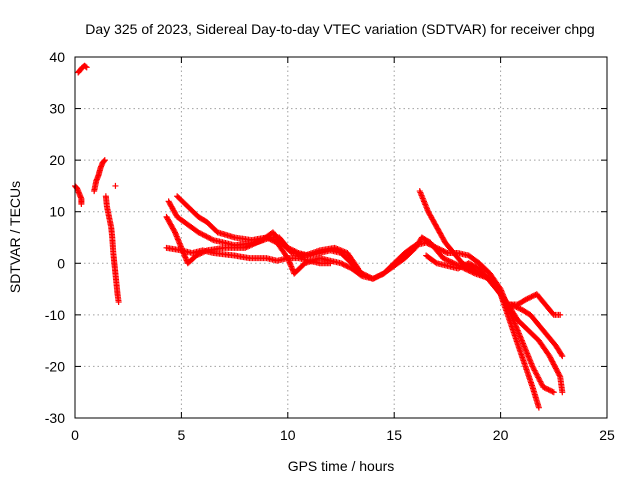  I want to click on y-tick-label: 0, so click(61, 263).